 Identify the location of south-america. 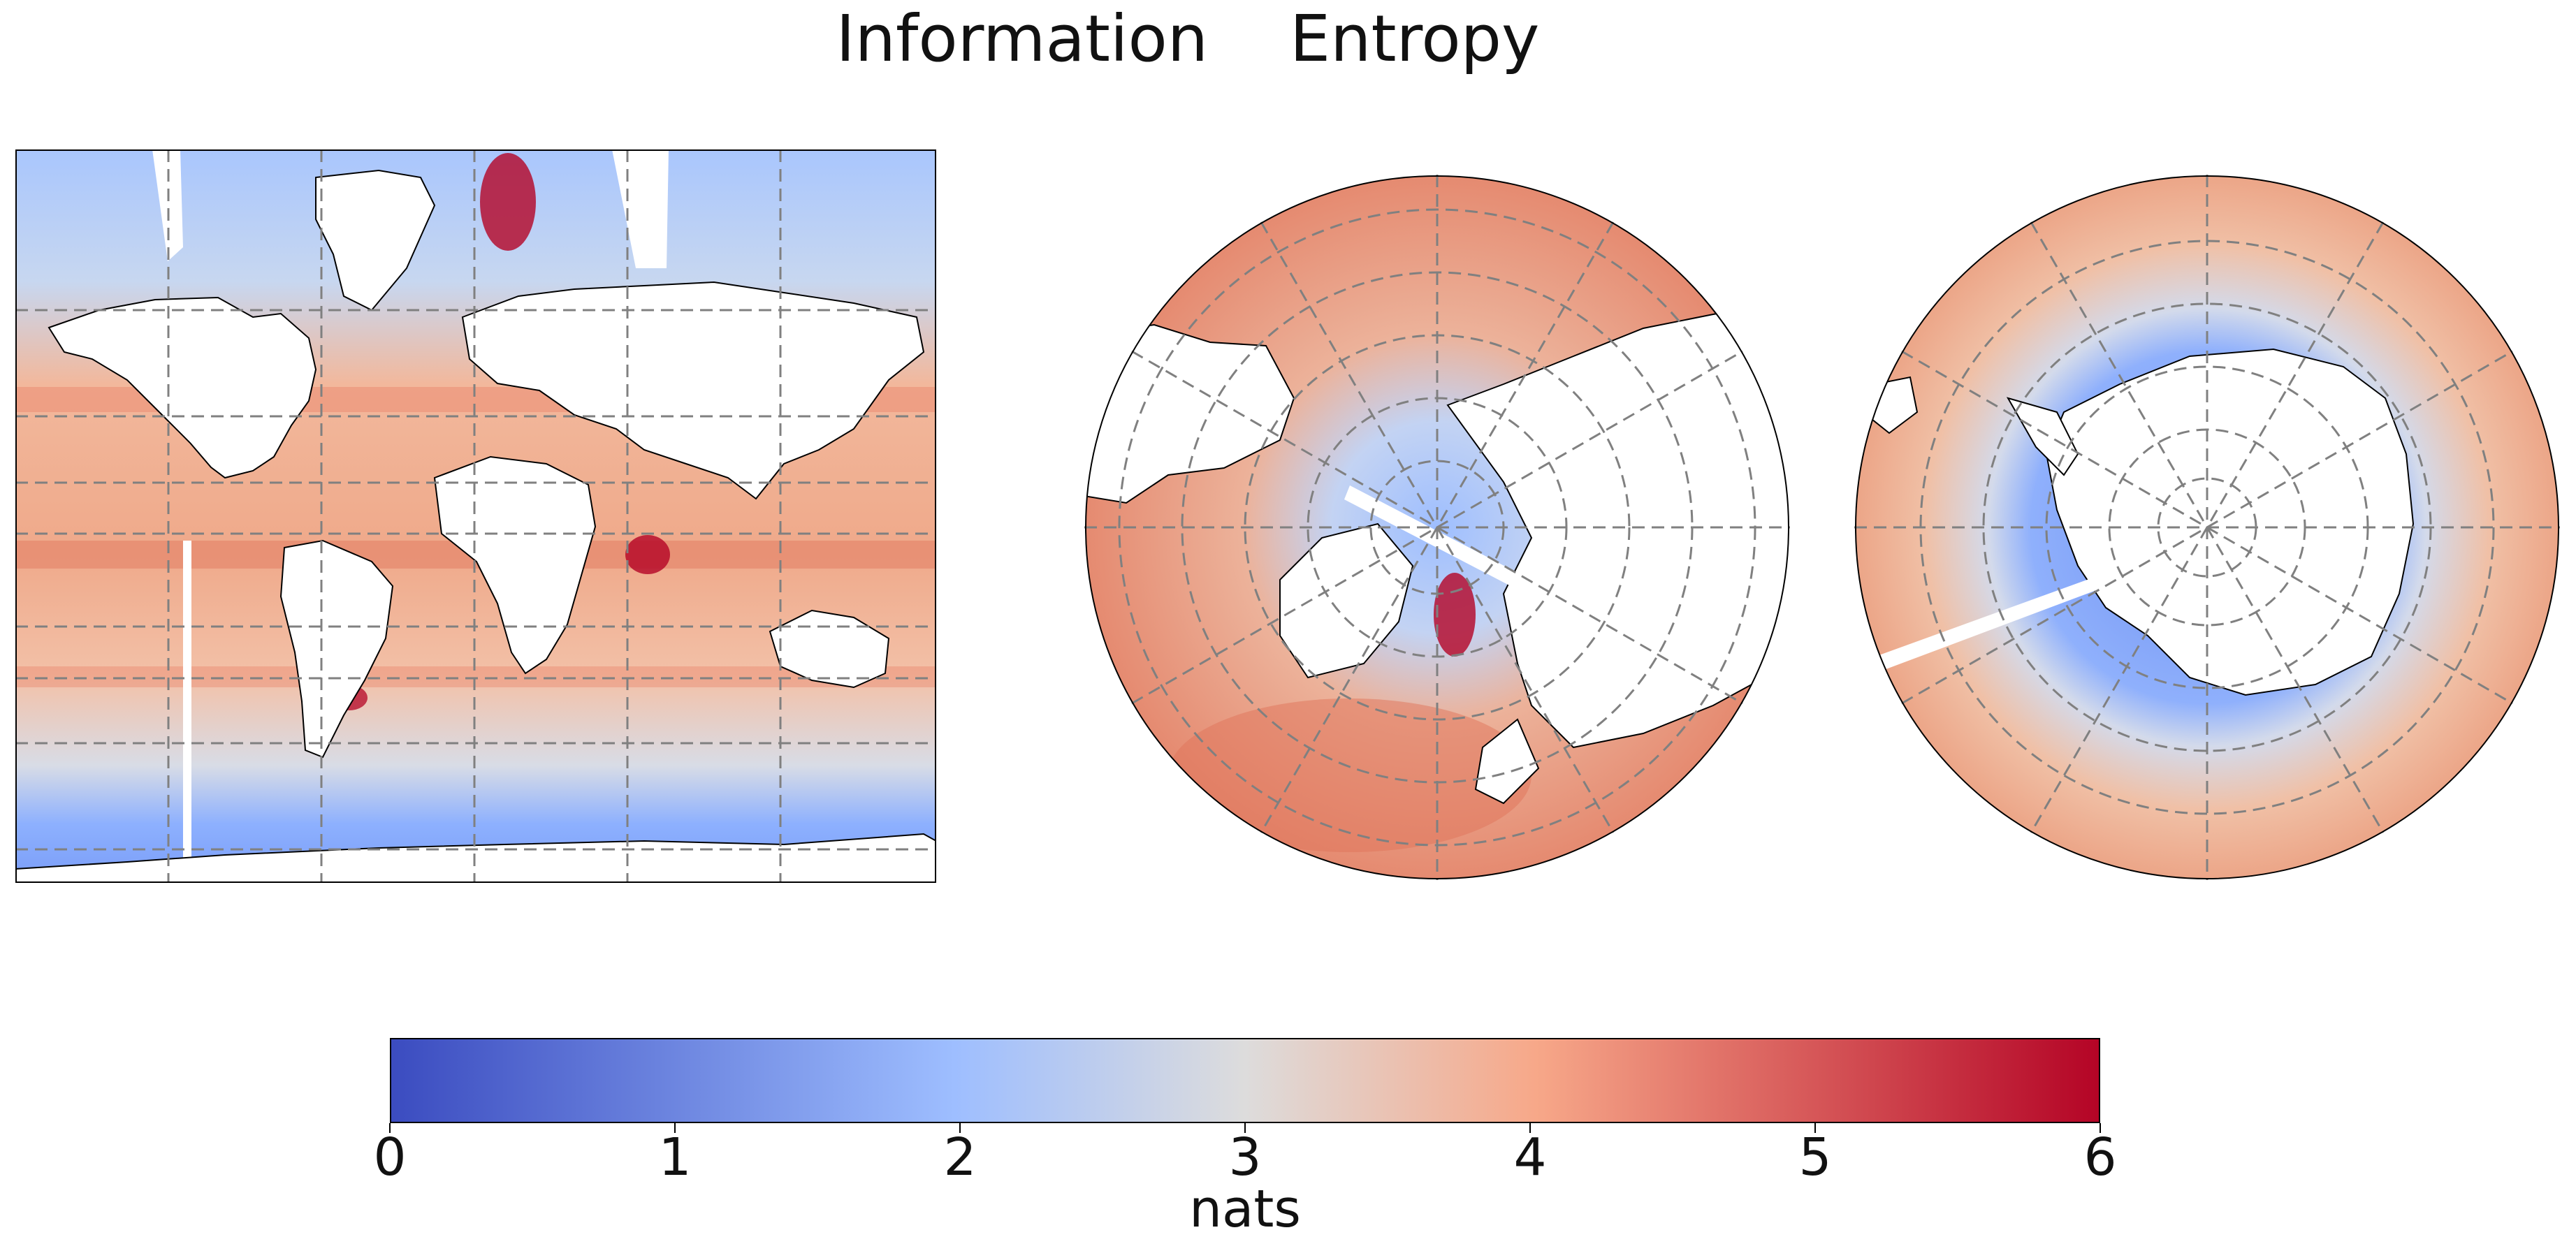
(336, 649).